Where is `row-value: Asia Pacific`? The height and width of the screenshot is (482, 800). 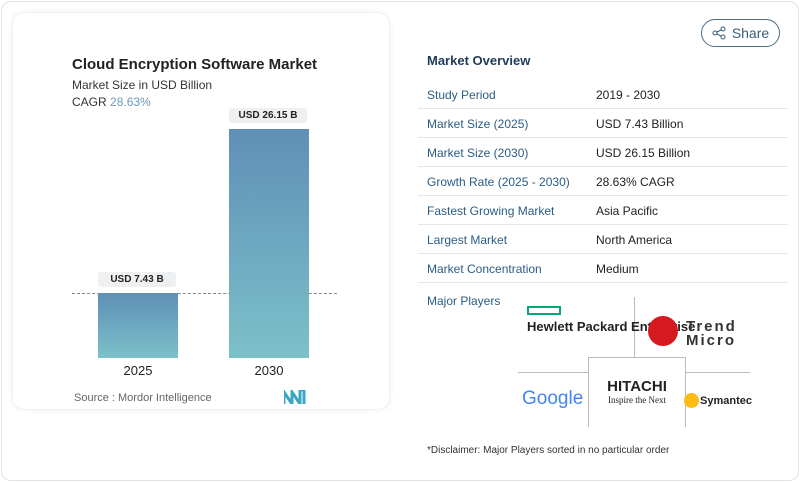 row-value: Asia Pacific is located at coordinates (627, 211).